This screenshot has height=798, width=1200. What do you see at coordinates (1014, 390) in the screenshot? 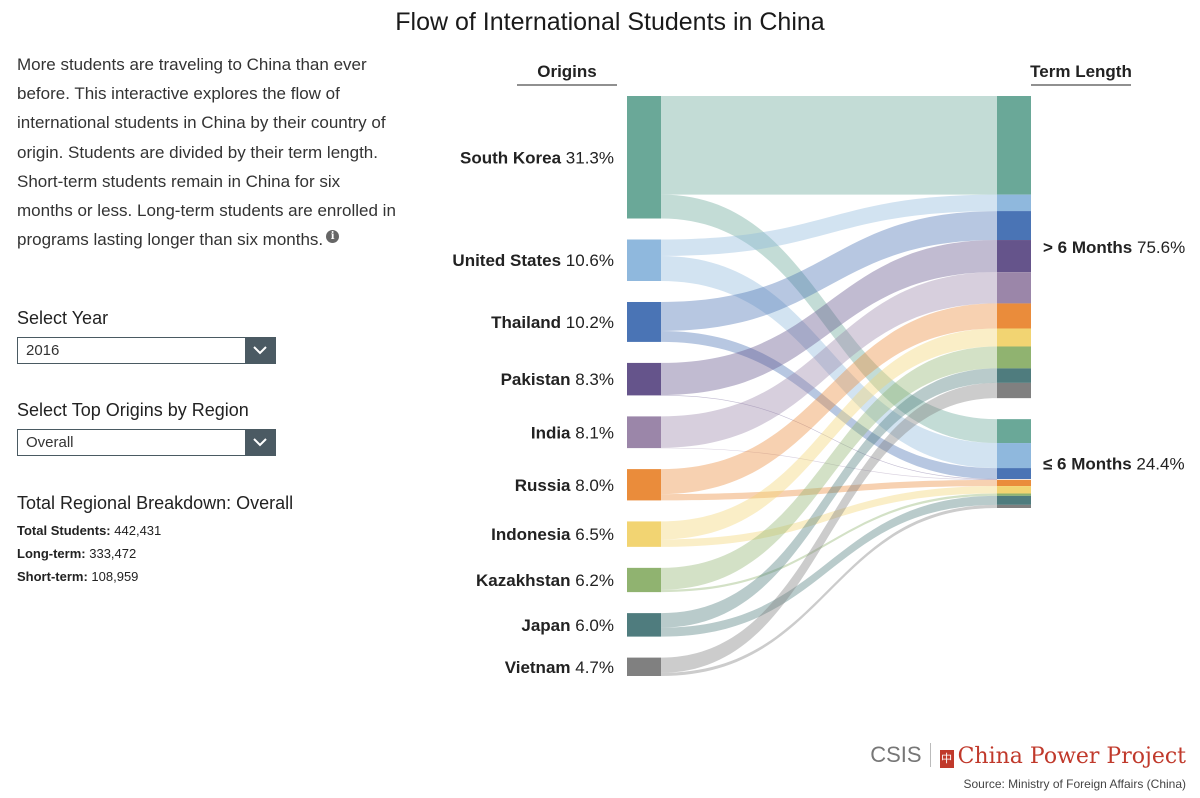
I see `target-segment-long-vietnam` at bounding box center [1014, 390].